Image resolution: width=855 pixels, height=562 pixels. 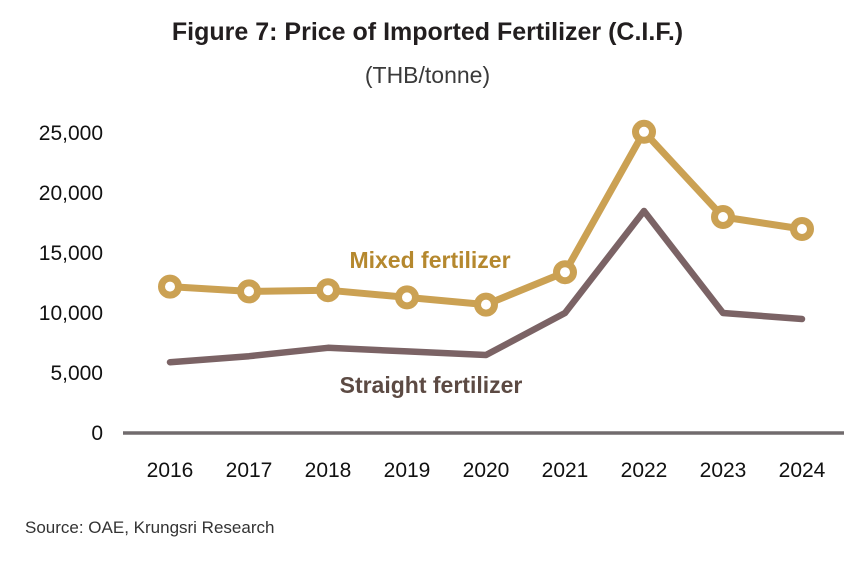 I want to click on x-tick-label: 2023, so click(x=723, y=470).